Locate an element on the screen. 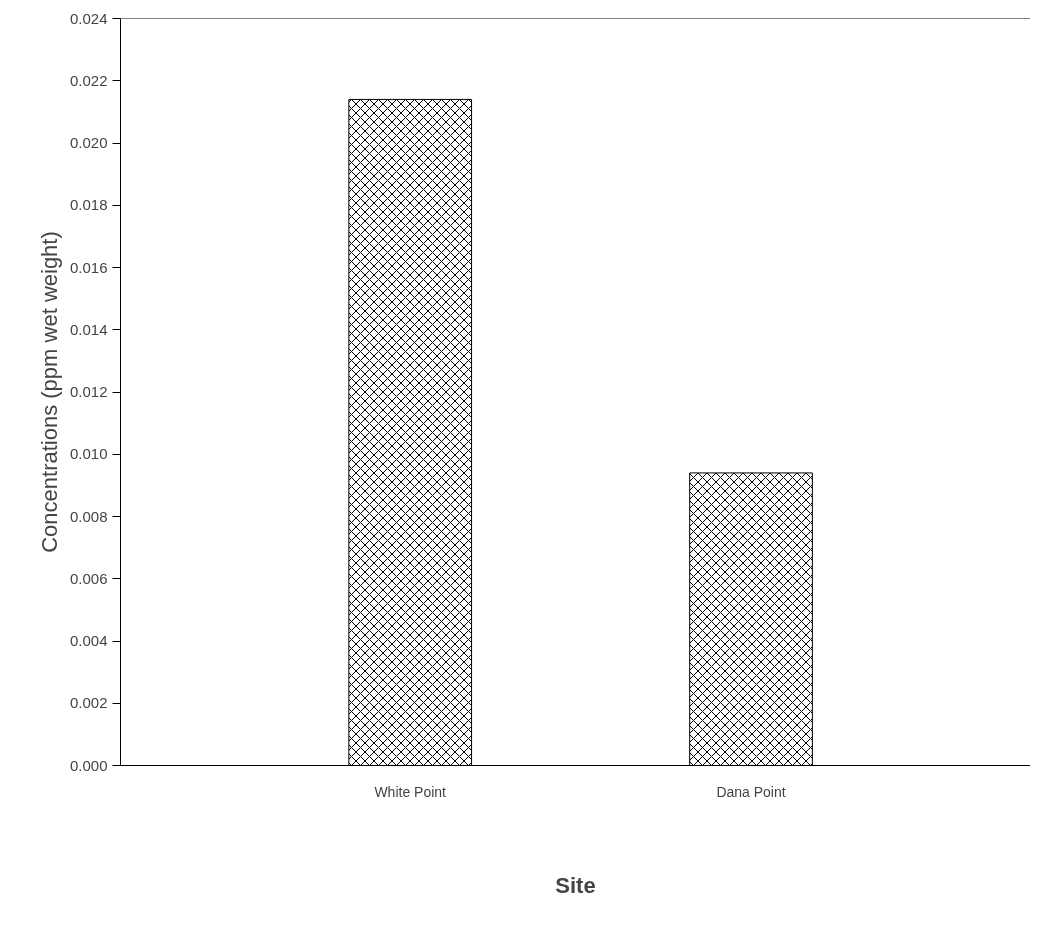 Image resolution: width=1041 pixels, height=928 pixels. x-axis-title: Site is located at coordinates (575, 885).